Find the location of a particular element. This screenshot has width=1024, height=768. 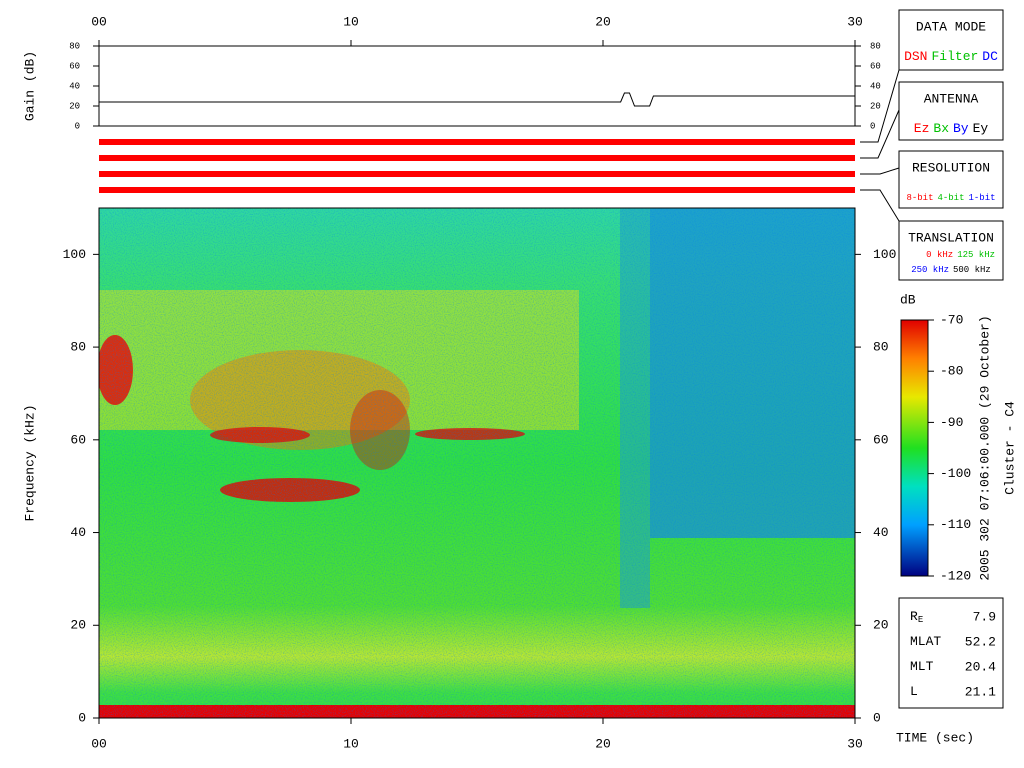

info-label: L is located at coordinates (914, 691).